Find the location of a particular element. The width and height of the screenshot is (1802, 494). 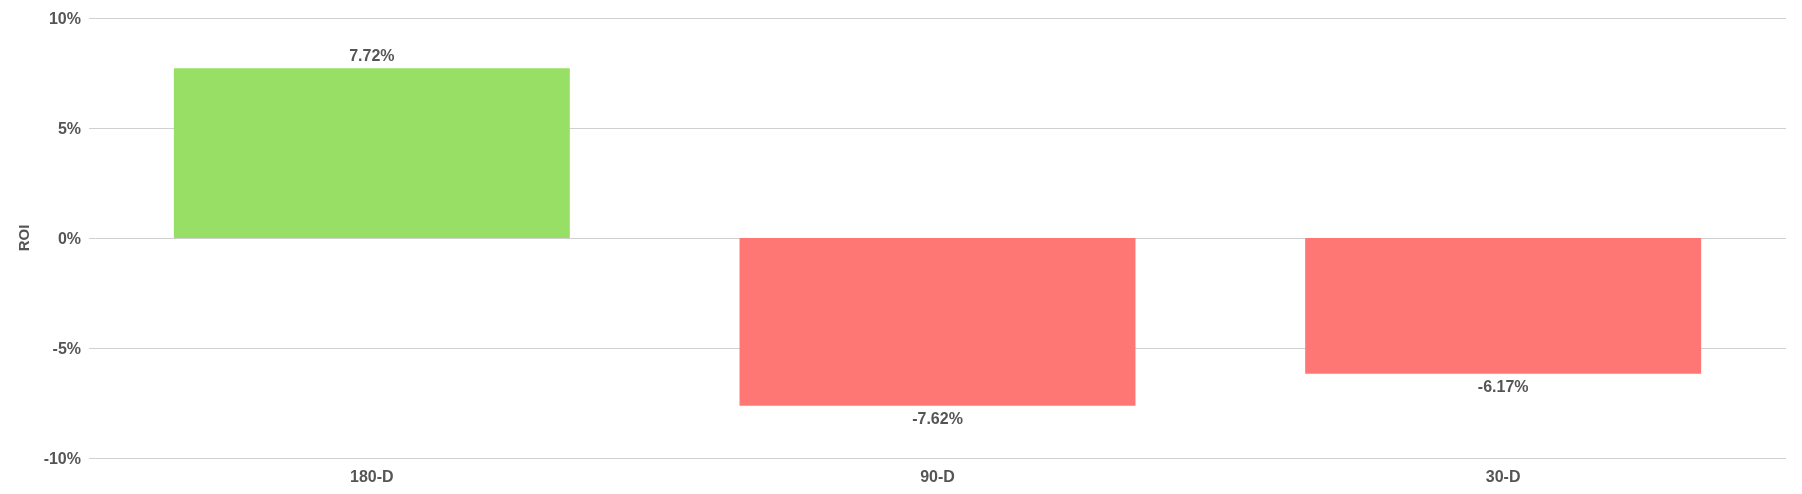

y-tick-label: -10% is located at coordinates (62, 458).